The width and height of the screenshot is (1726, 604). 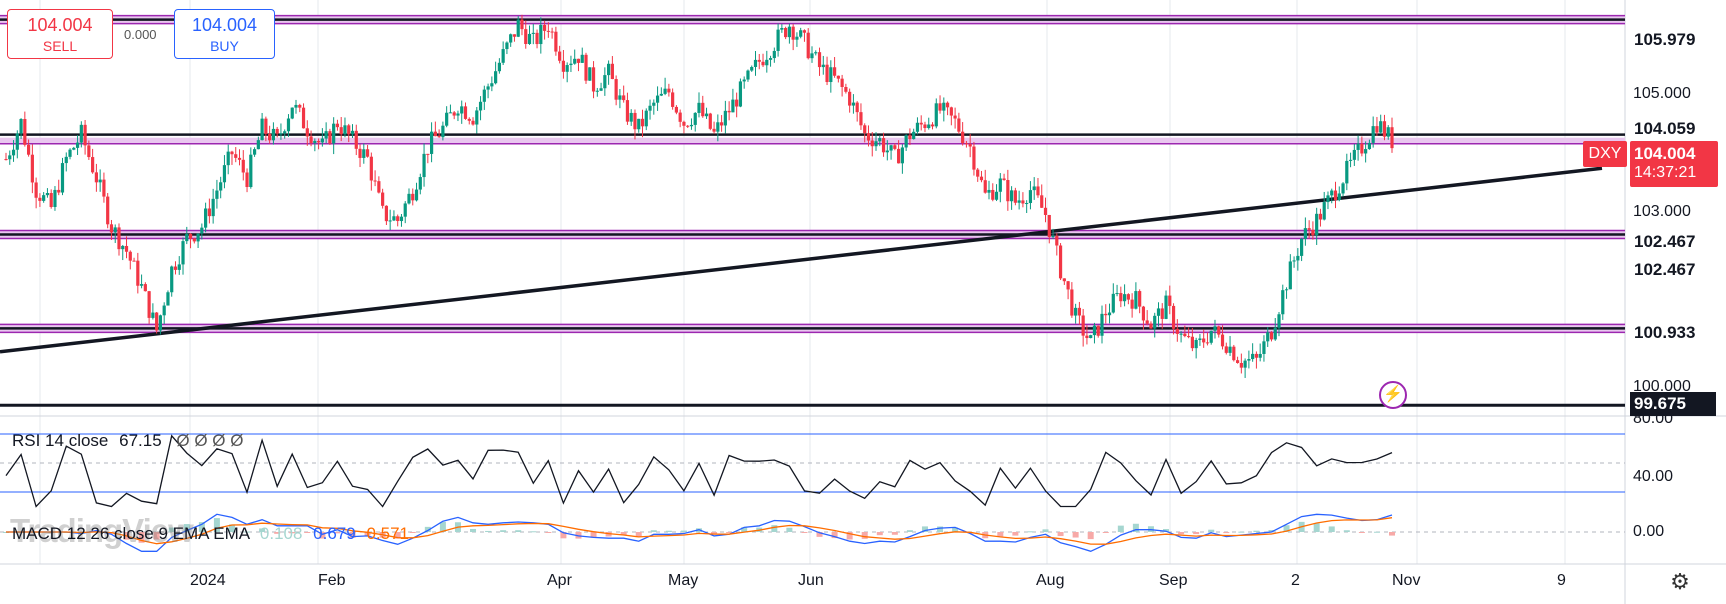 I want to click on settings-icon: ⚙, so click(x=1680, y=581).